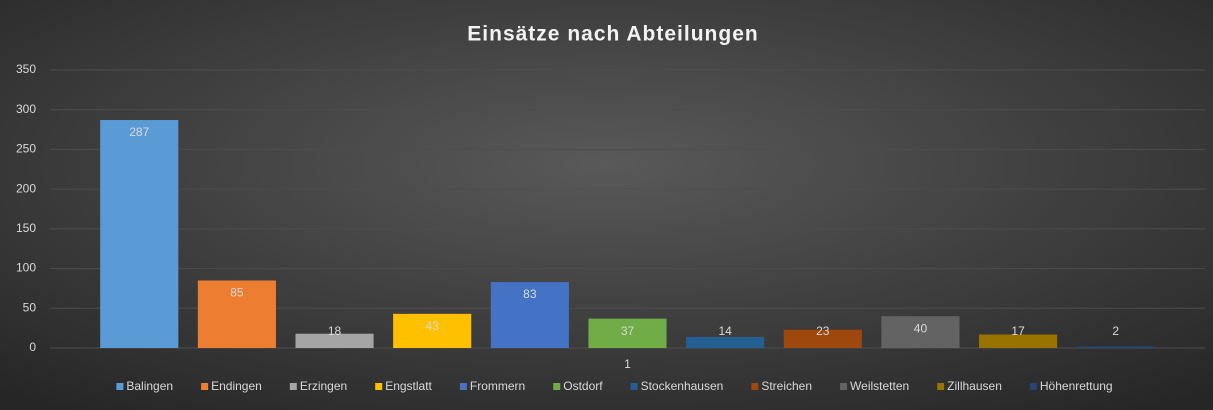 This screenshot has height=410, width=1213. Describe the element at coordinates (26, 69) in the screenshot. I see `y-tick-label: 350` at that location.